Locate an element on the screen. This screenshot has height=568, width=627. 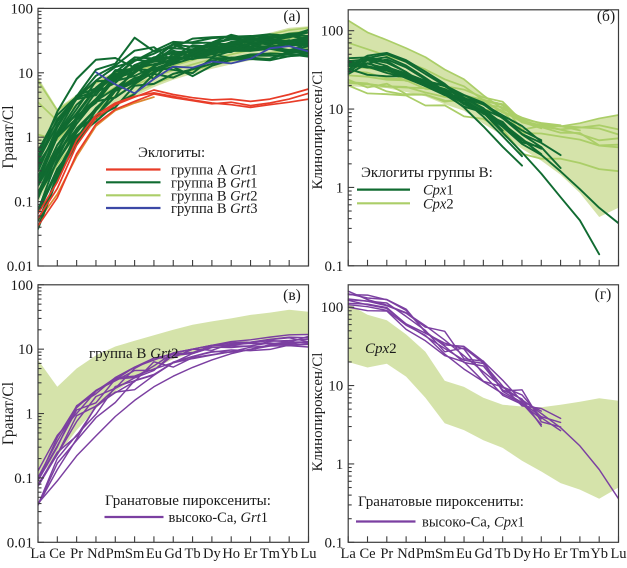
svg-text: высоко-Ca, Cpx1 is located at coordinates (473, 523).